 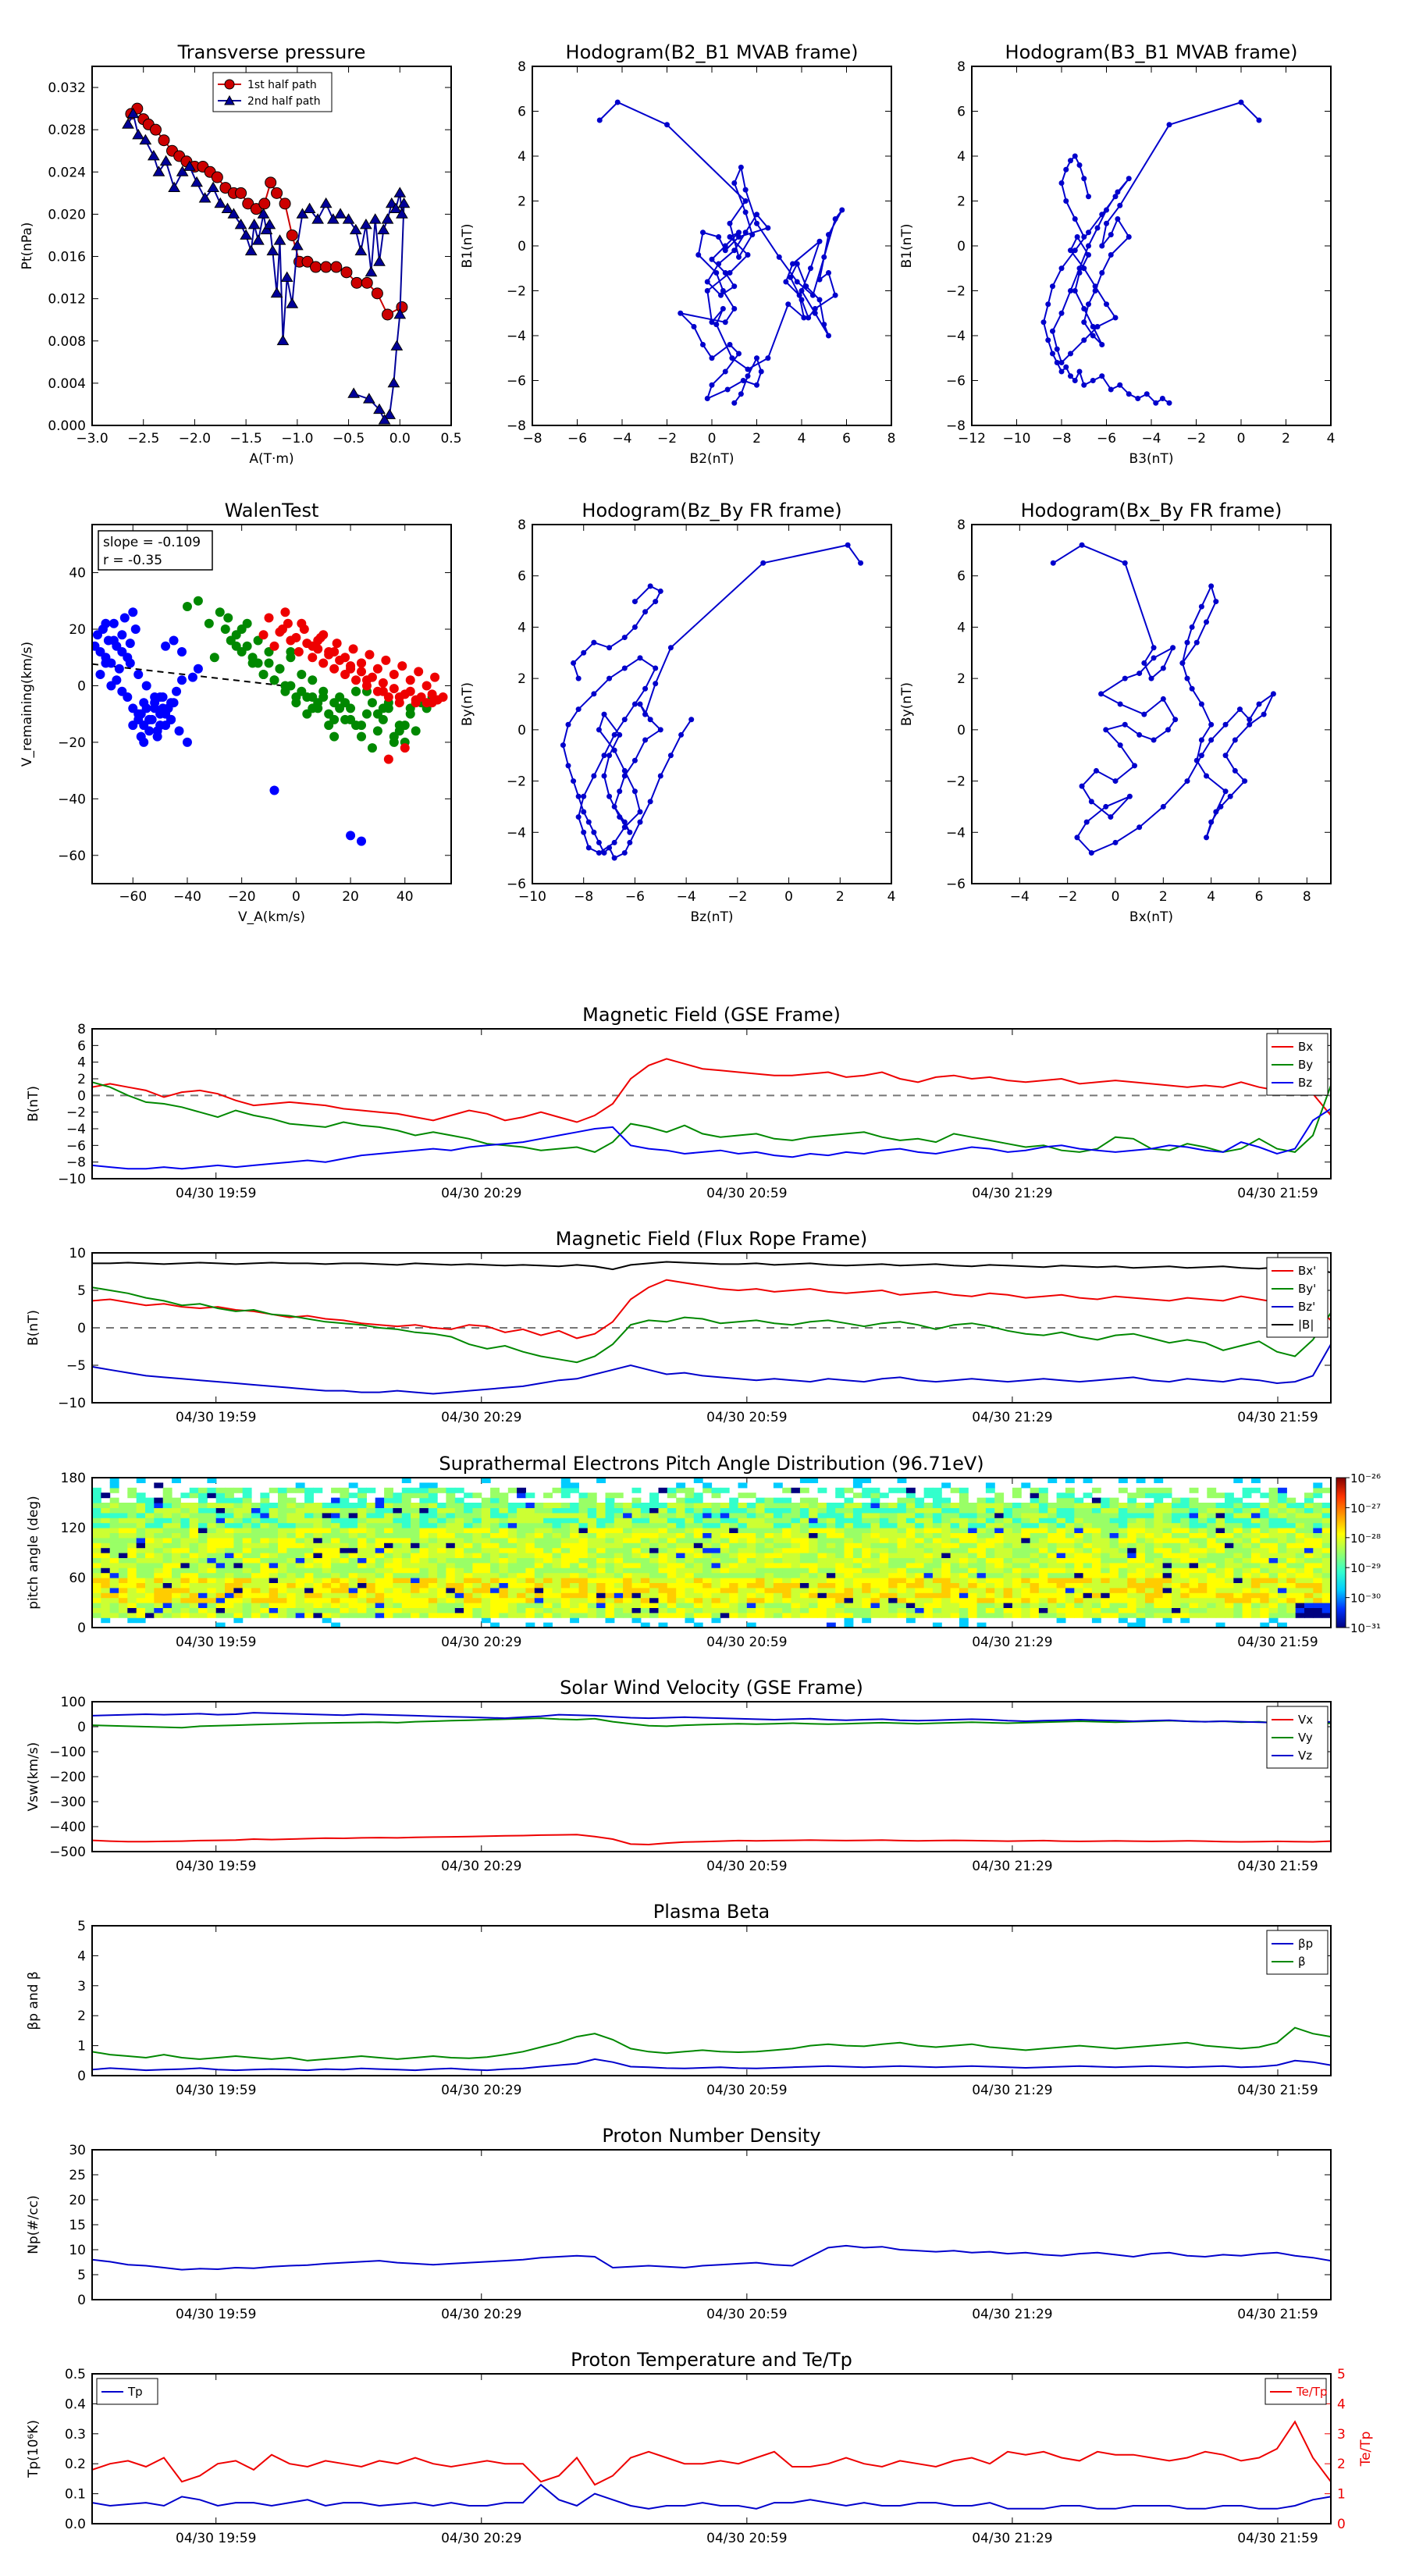 What do you see at coordinates (713, 52) in the screenshot?
I see `panel-title: Hodogram(B2_B1 MVAB frame)` at bounding box center [713, 52].